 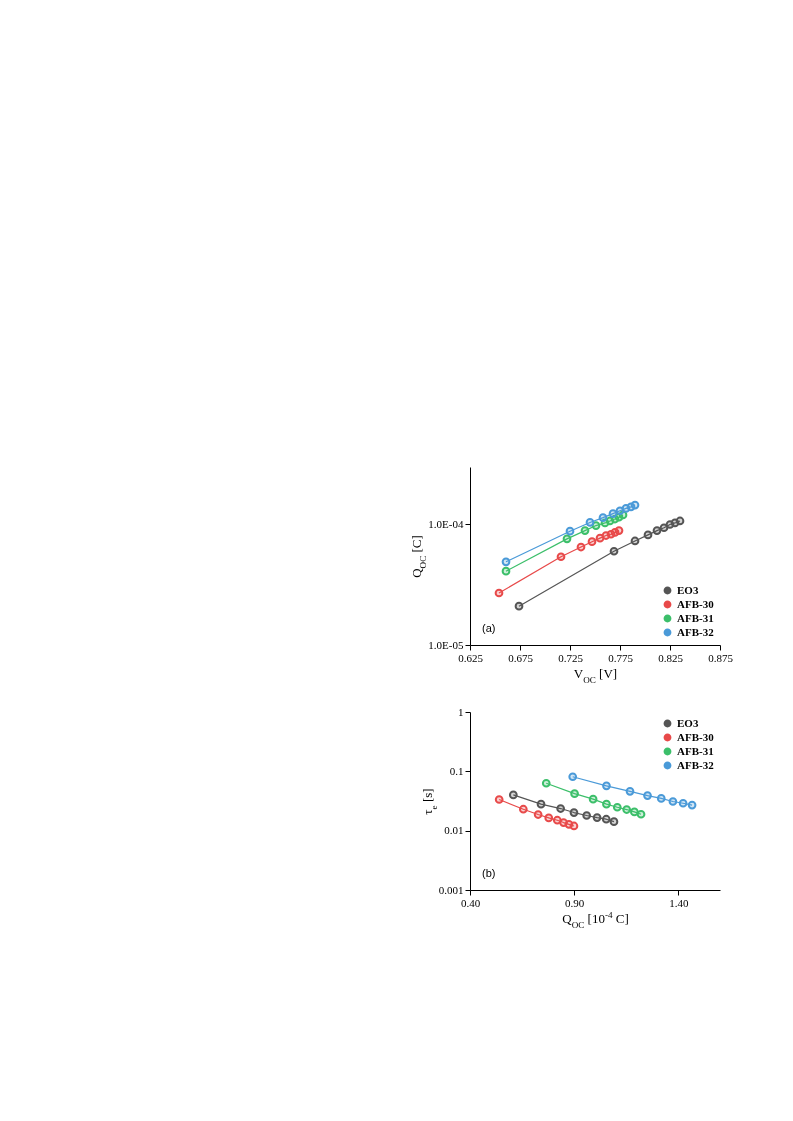 What do you see at coordinates (595, 675) in the screenshot?
I see `x-axis-title: V$_{OC}$ [V]` at bounding box center [595, 675].